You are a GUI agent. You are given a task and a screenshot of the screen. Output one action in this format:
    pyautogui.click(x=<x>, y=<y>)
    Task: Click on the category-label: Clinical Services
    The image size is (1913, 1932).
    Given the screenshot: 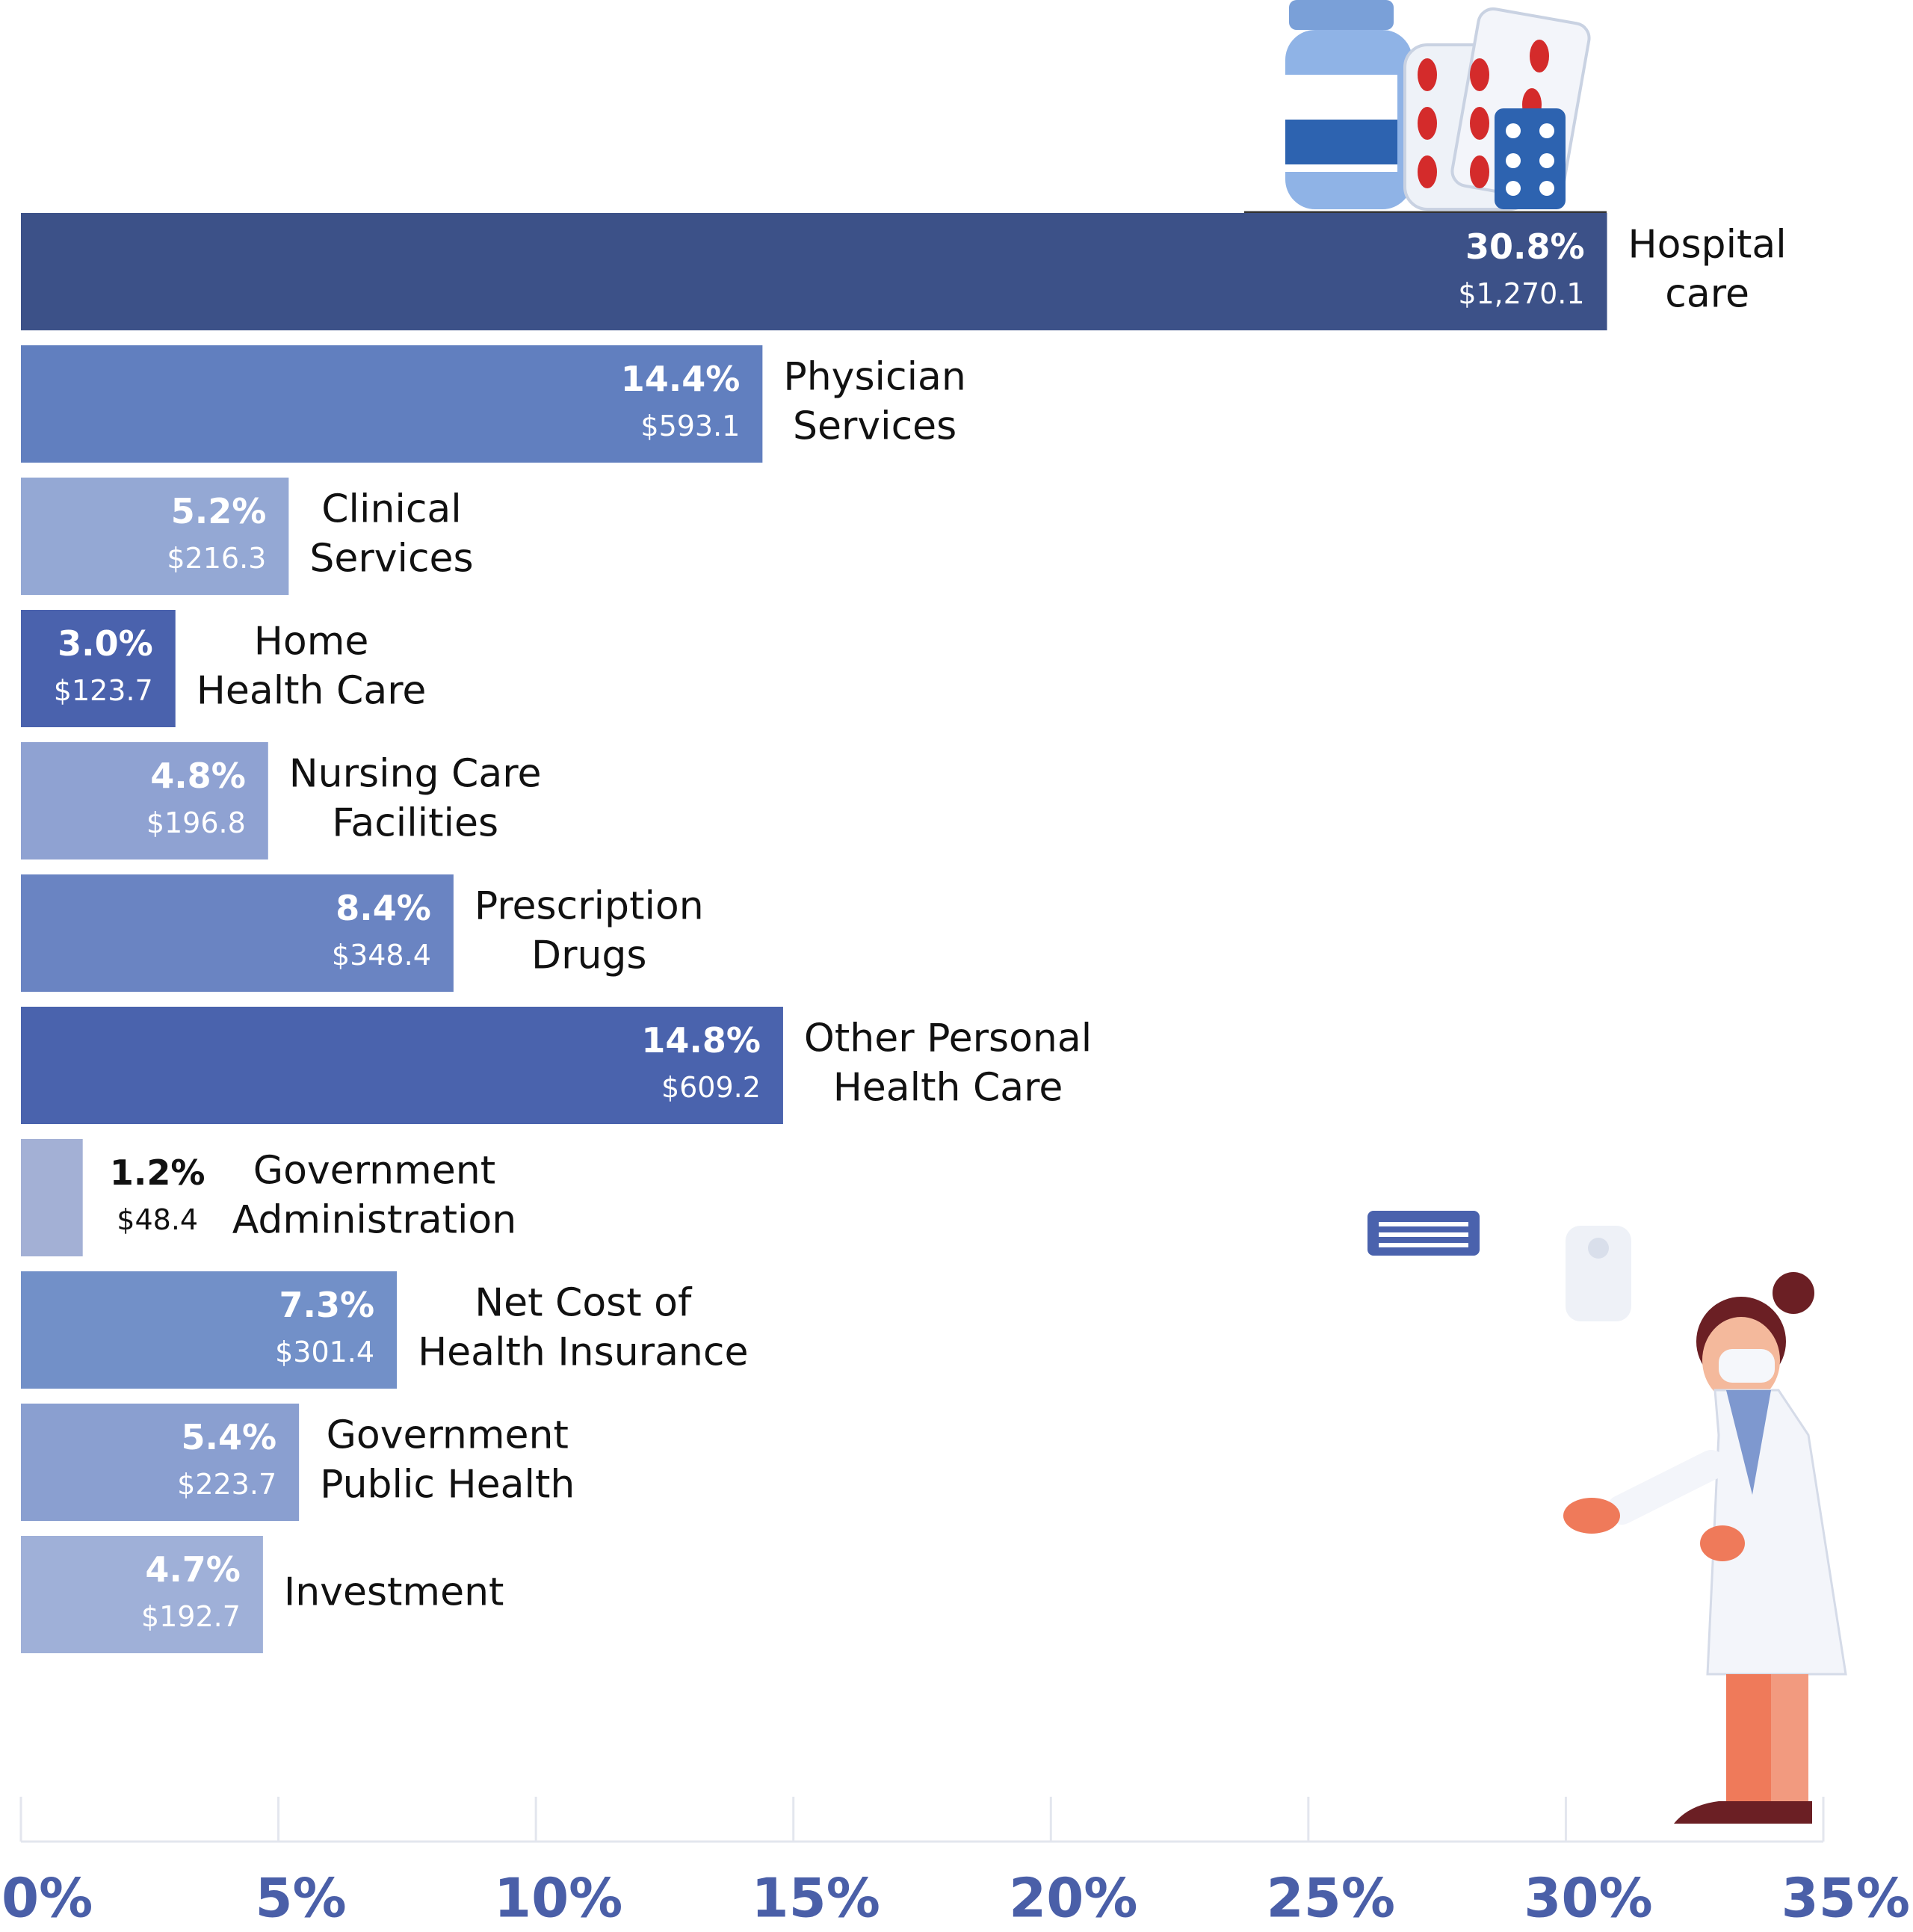 What is the action you would take?
    pyautogui.click(x=391, y=534)
    